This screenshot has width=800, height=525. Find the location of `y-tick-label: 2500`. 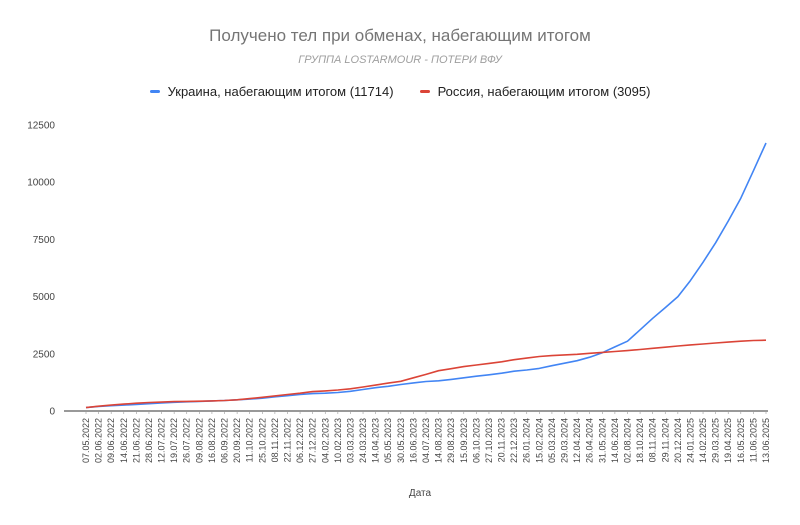

y-tick-label: 2500 is located at coordinates (44, 354).